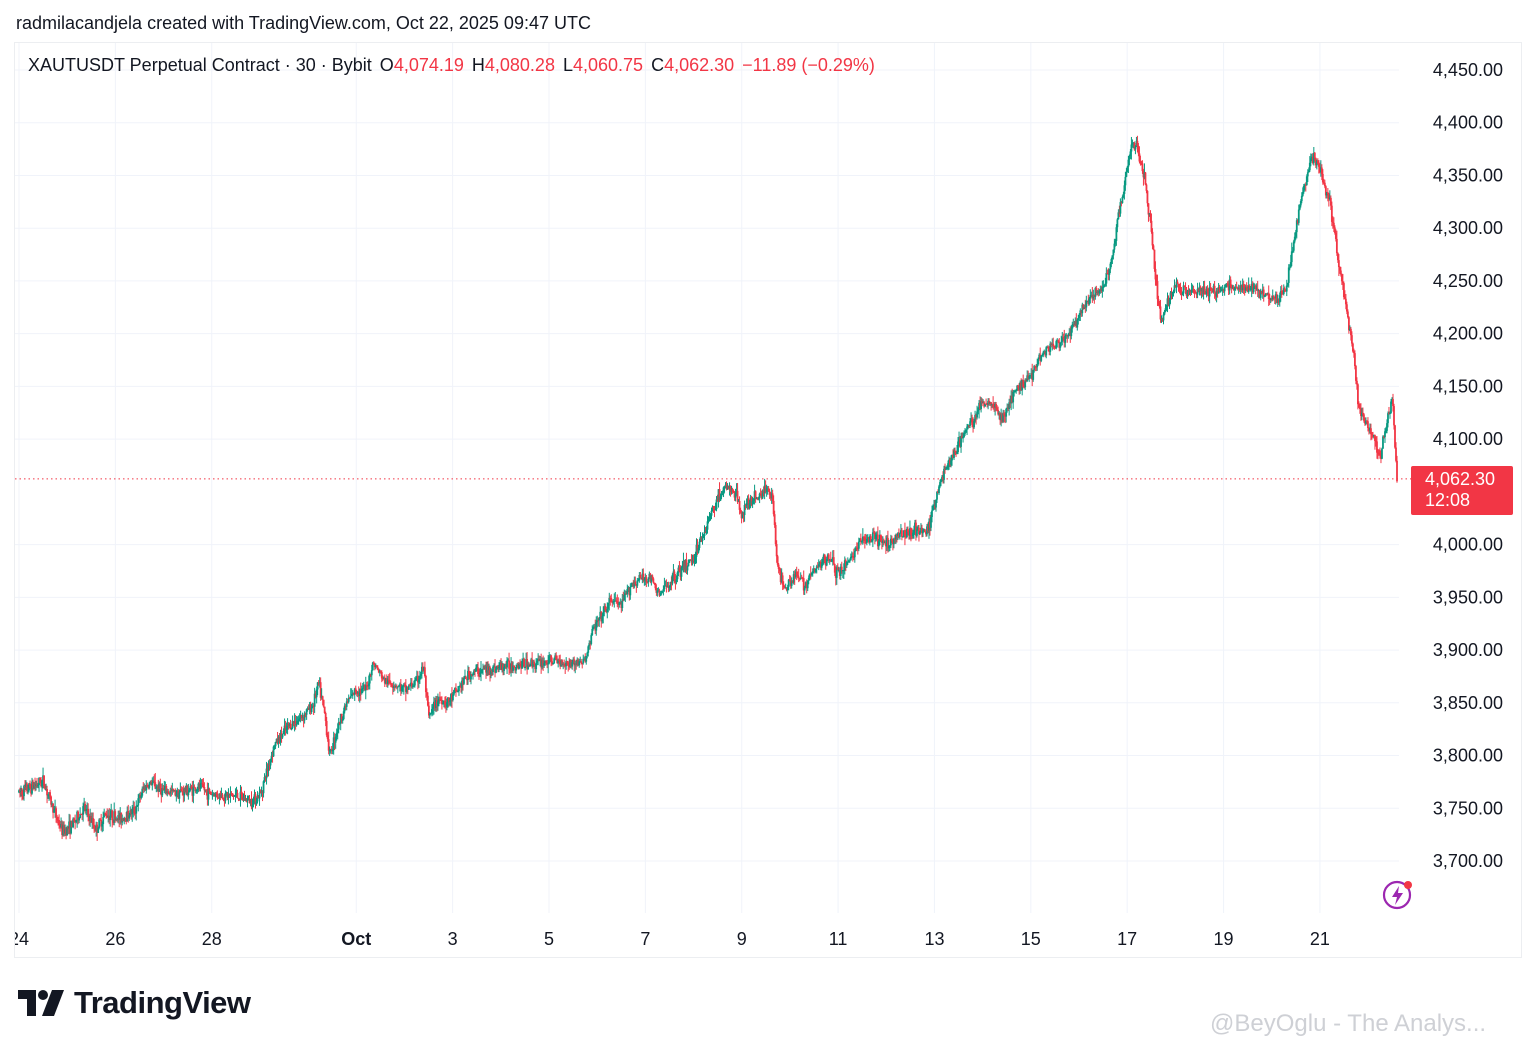 The image size is (1536, 1051). Describe the element at coordinates (41, 1003) in the screenshot. I see `tradingview-logo-icon` at that location.